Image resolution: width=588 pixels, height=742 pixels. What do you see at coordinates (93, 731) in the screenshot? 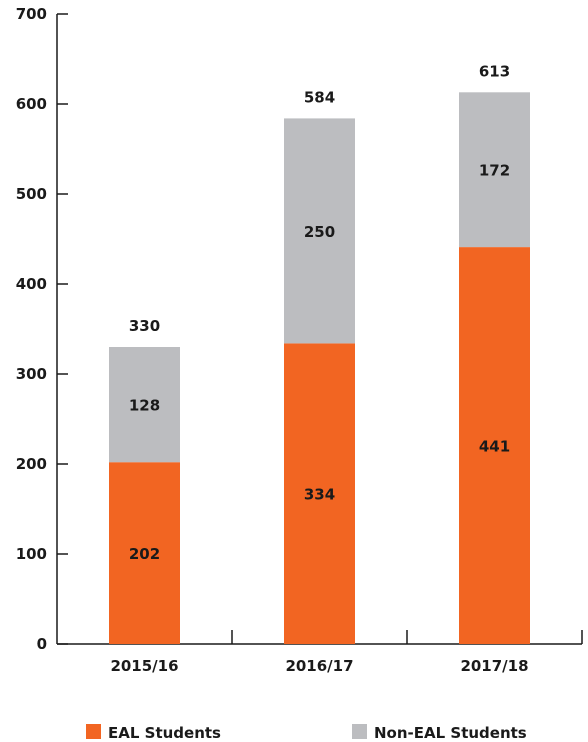
I see `legend-swatch-eal` at bounding box center [93, 731].